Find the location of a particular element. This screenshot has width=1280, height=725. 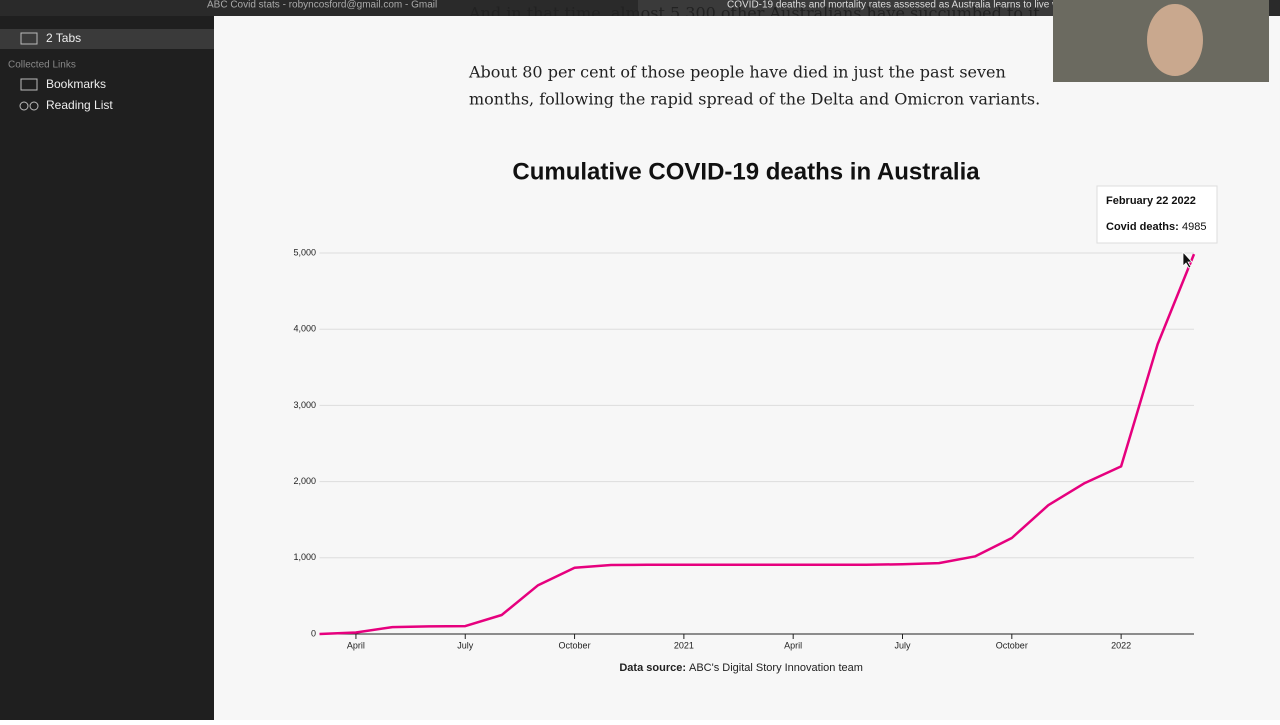

y-tick-label: 1,000 is located at coordinates (304, 557).